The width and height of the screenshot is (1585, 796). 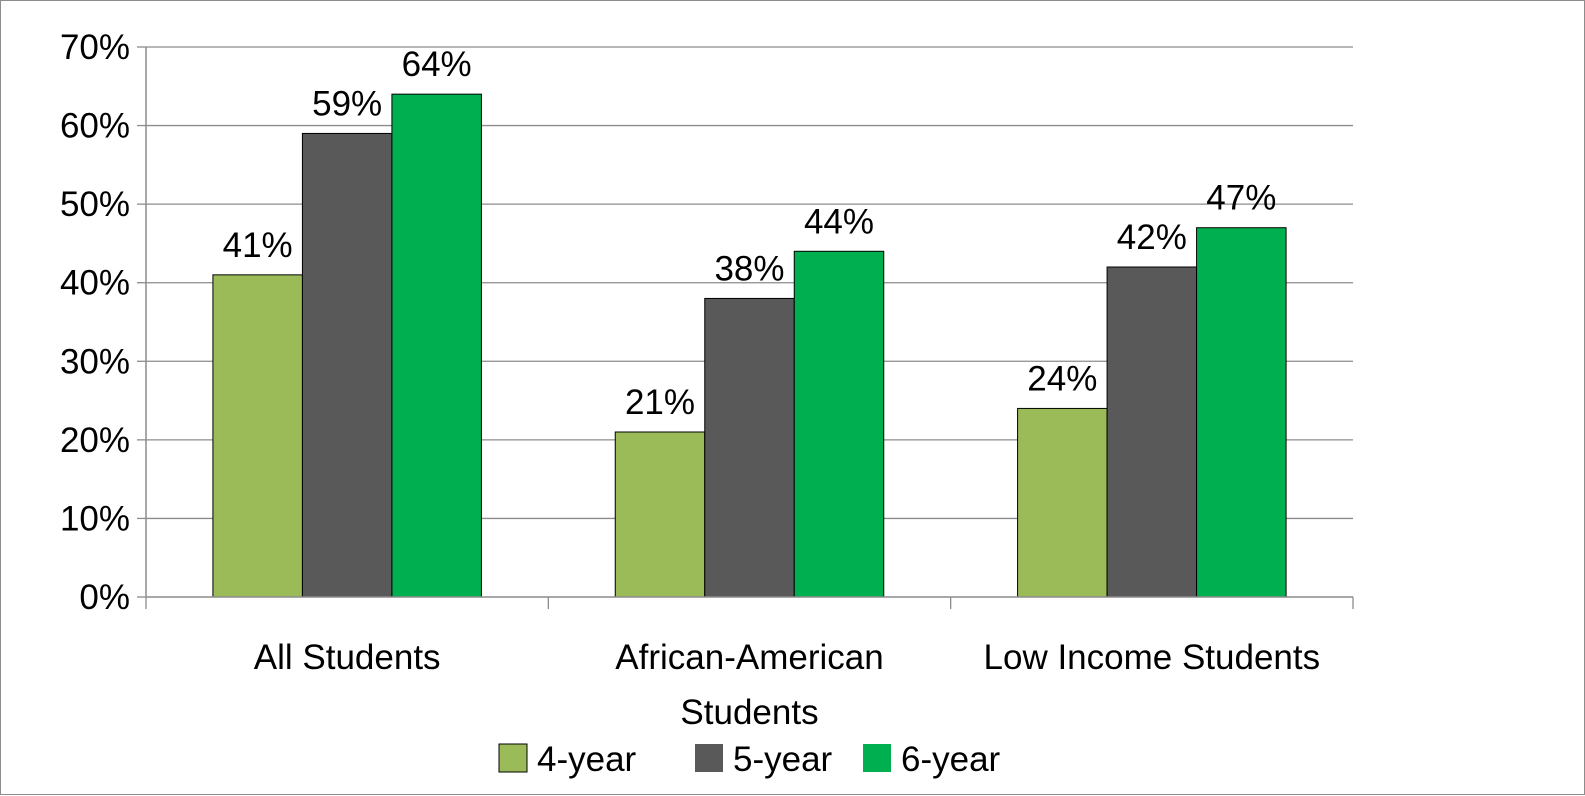 I want to click on y-tick-label: 0%, so click(x=104, y=597).